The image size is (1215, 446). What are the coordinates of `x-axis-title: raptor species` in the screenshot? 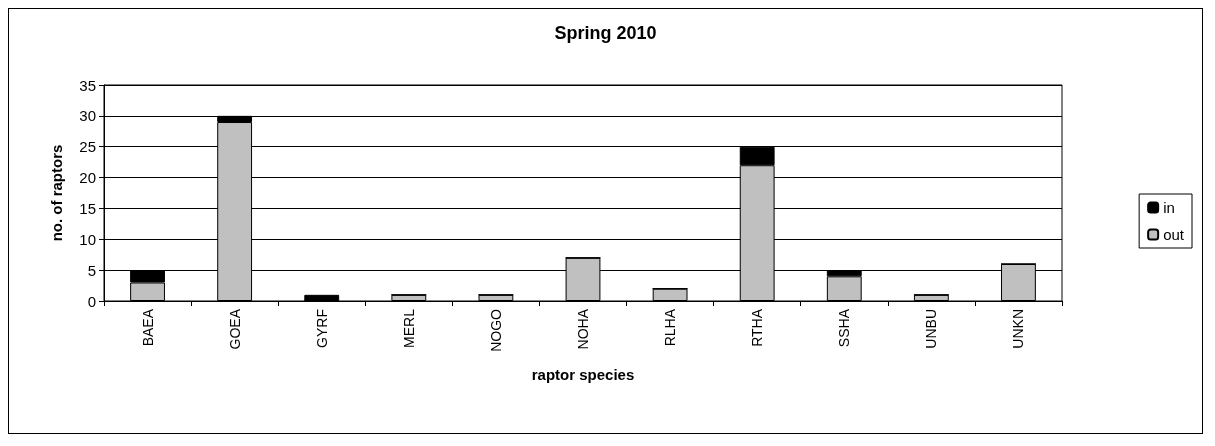 It's located at (583, 374).